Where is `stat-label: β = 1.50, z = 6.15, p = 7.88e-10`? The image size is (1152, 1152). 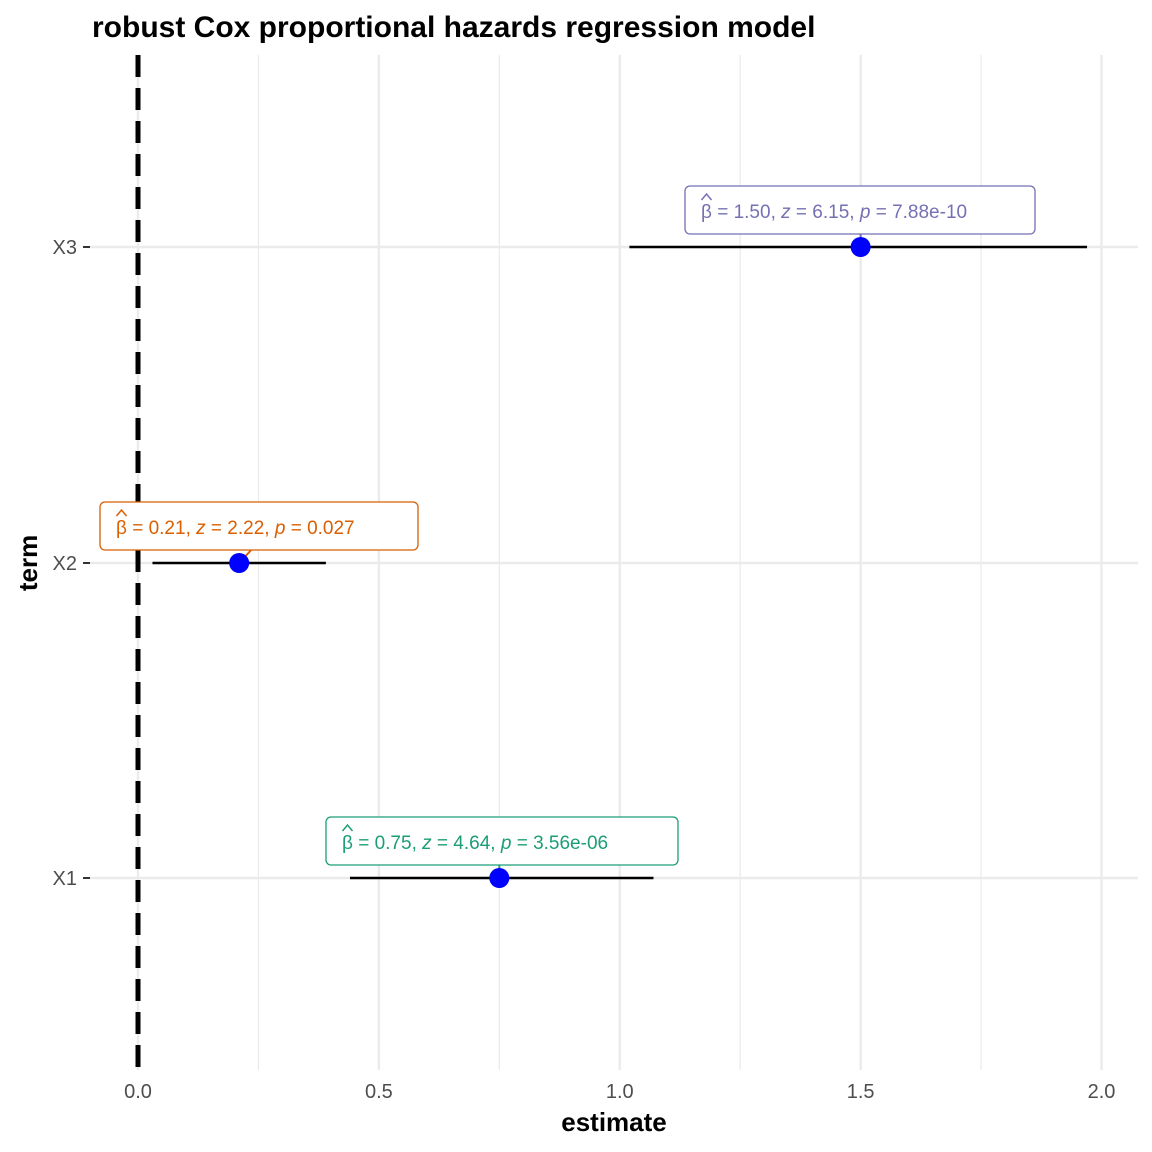
stat-label: β = 1.50, z = 6.15, p = 7.88e-10 is located at coordinates (834, 212).